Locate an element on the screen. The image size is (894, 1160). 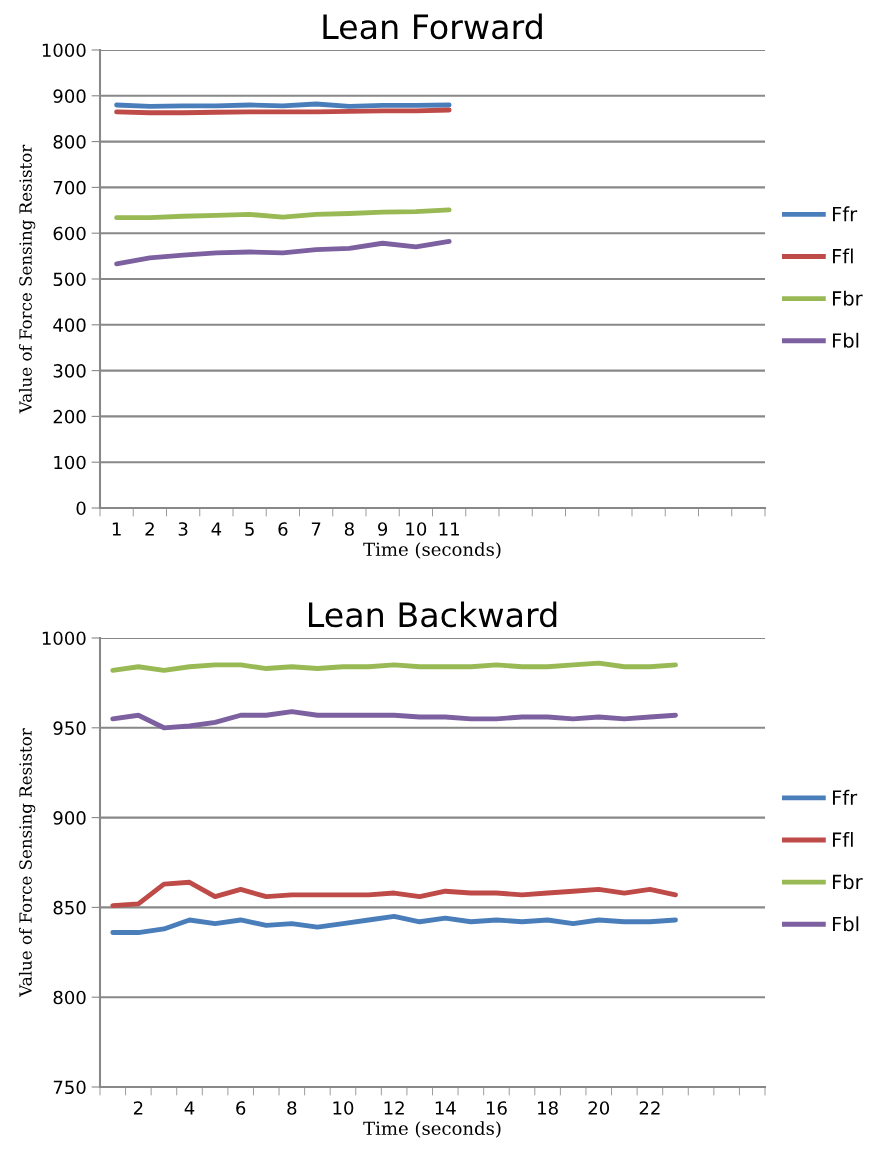
x-tick-label: 22 is located at coordinates (649, 1108).